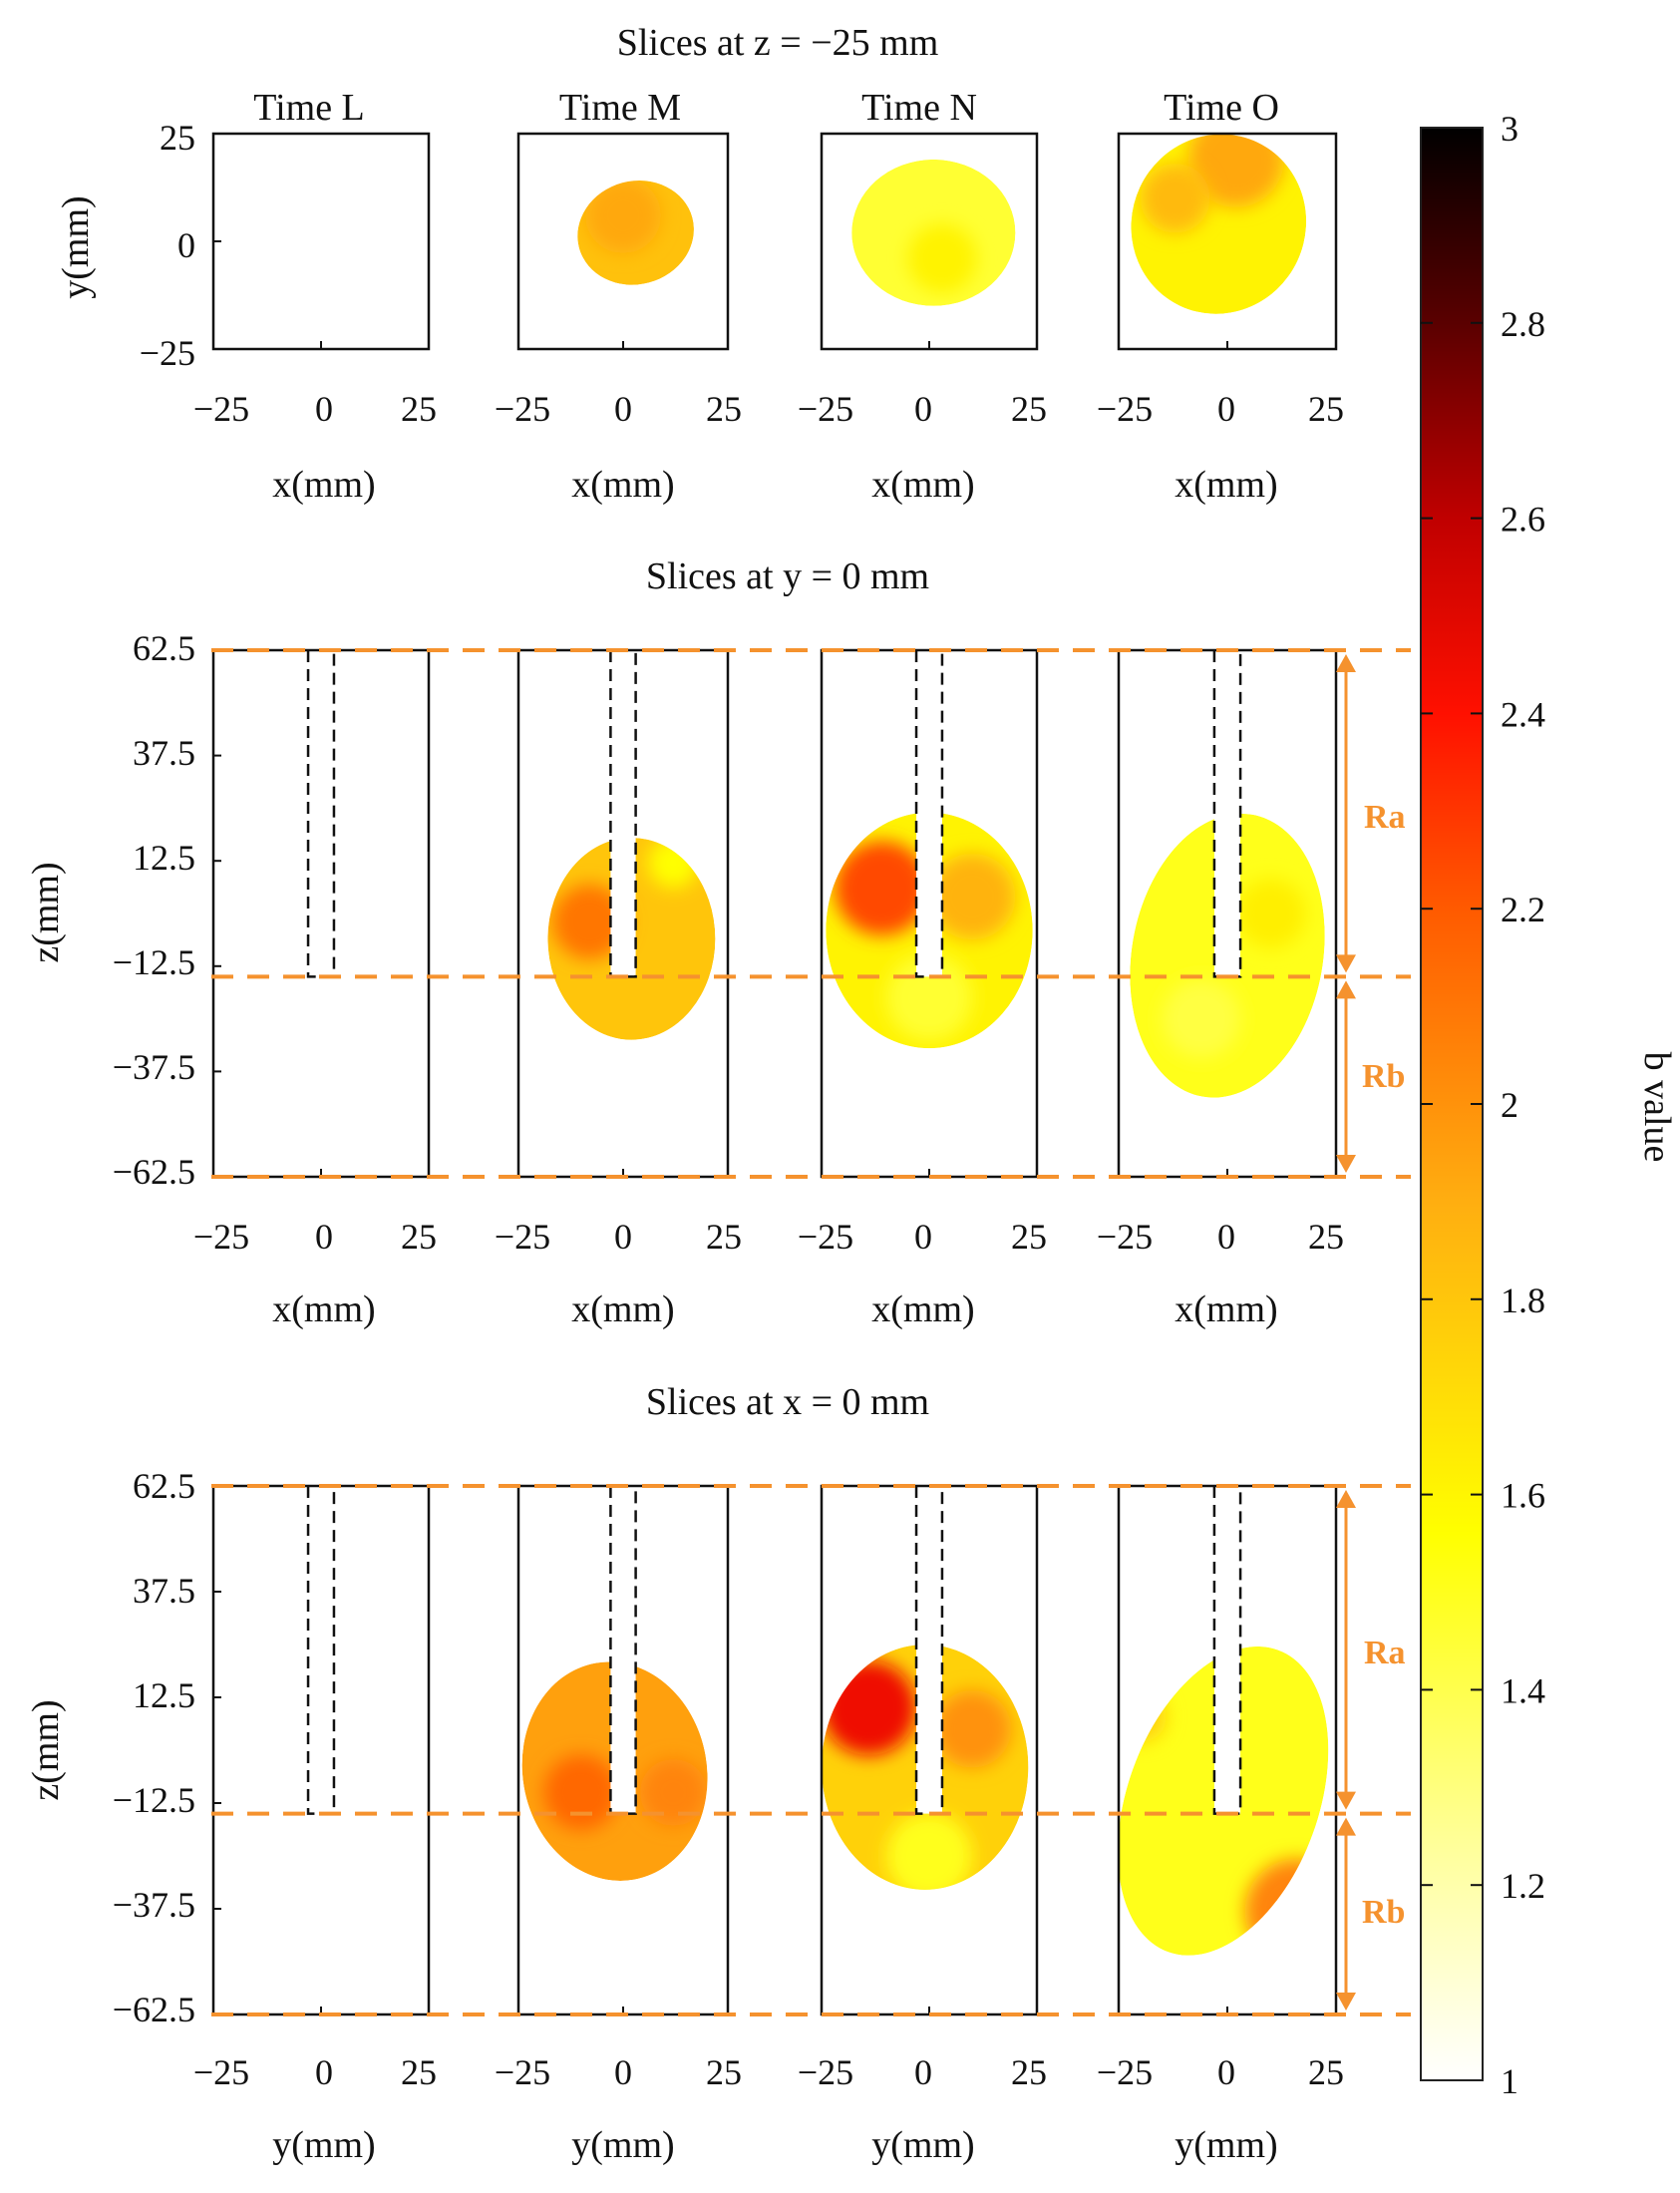  Describe the element at coordinates (1227, 814) in the screenshot. I see `borehole-outline-r1-c3` at that location.